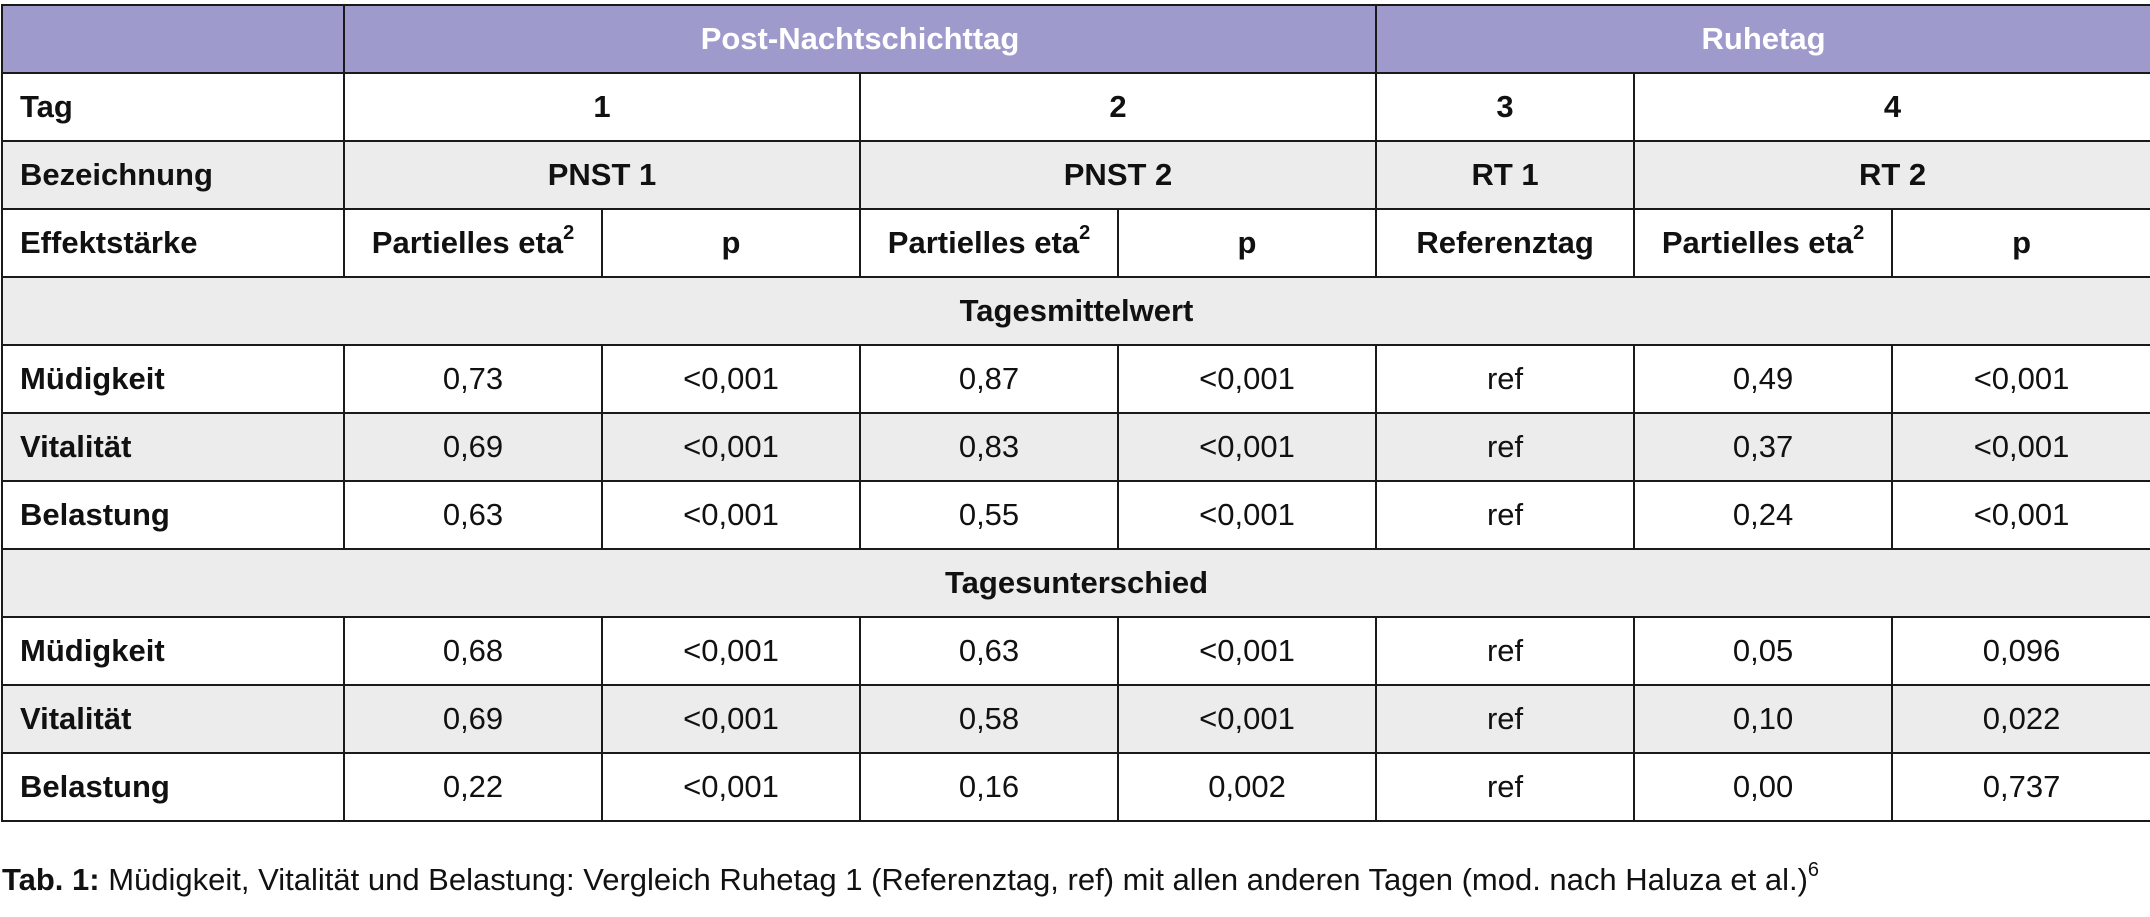 Image resolution: width=2150 pixels, height=917 pixels. I want to click on caption-label: Tab. 1:, so click(51, 879).